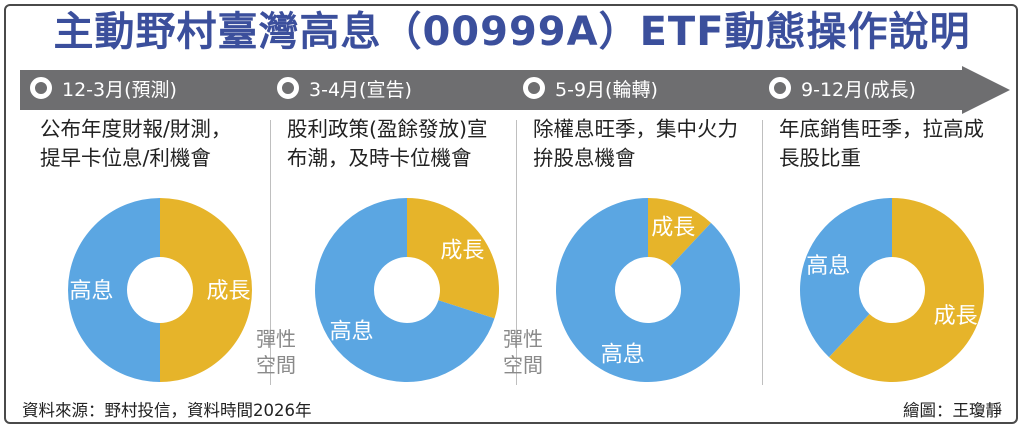  I want to click on chart-title: 主動野村臺灣高息（00999A）ETF動態操作說明, so click(512, 32).